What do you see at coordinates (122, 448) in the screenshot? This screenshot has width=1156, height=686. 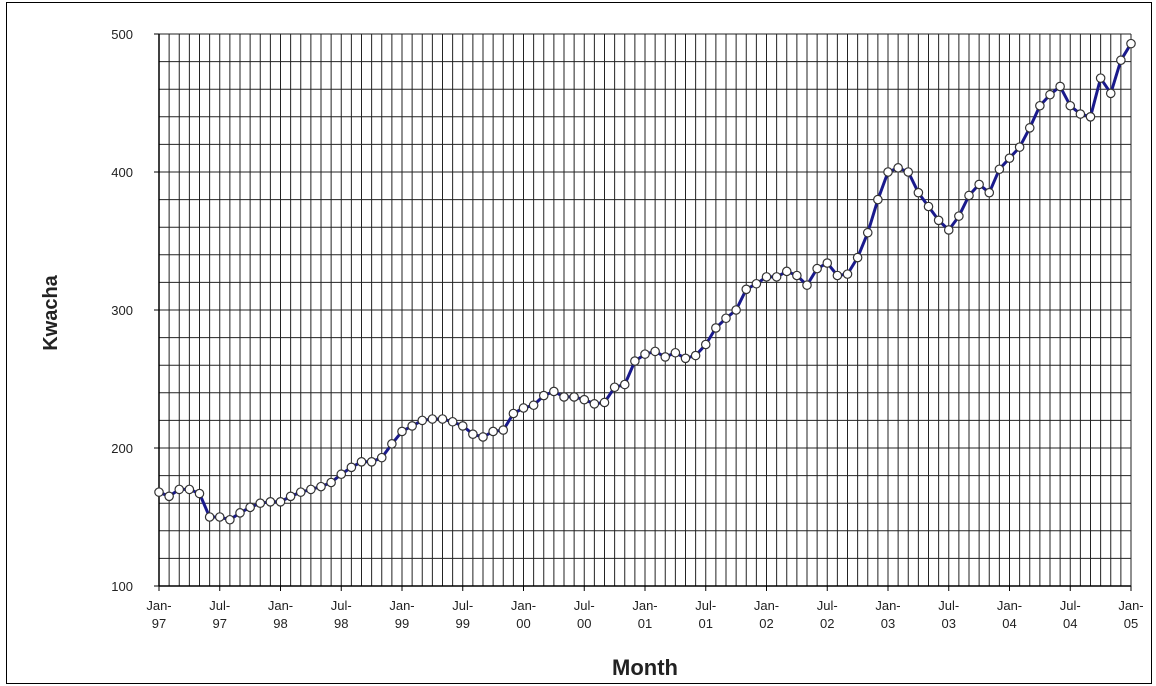 I see `y-tick-label: 200` at bounding box center [122, 448].